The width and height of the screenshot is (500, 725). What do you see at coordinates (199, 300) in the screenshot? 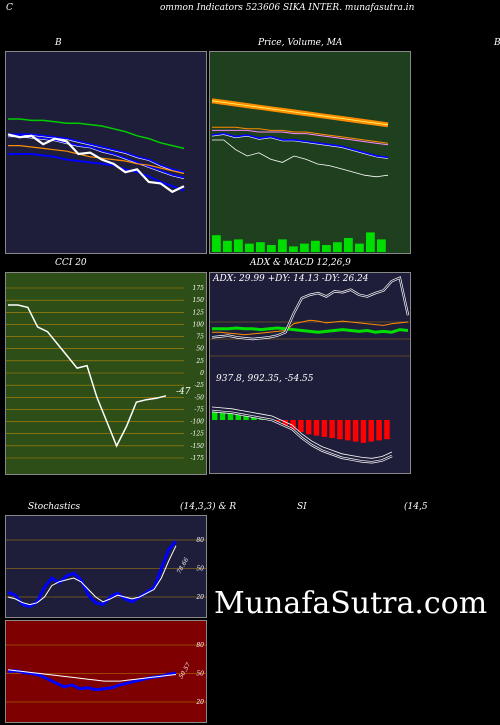
I see `cci-tick-label: 150` at bounding box center [199, 300].